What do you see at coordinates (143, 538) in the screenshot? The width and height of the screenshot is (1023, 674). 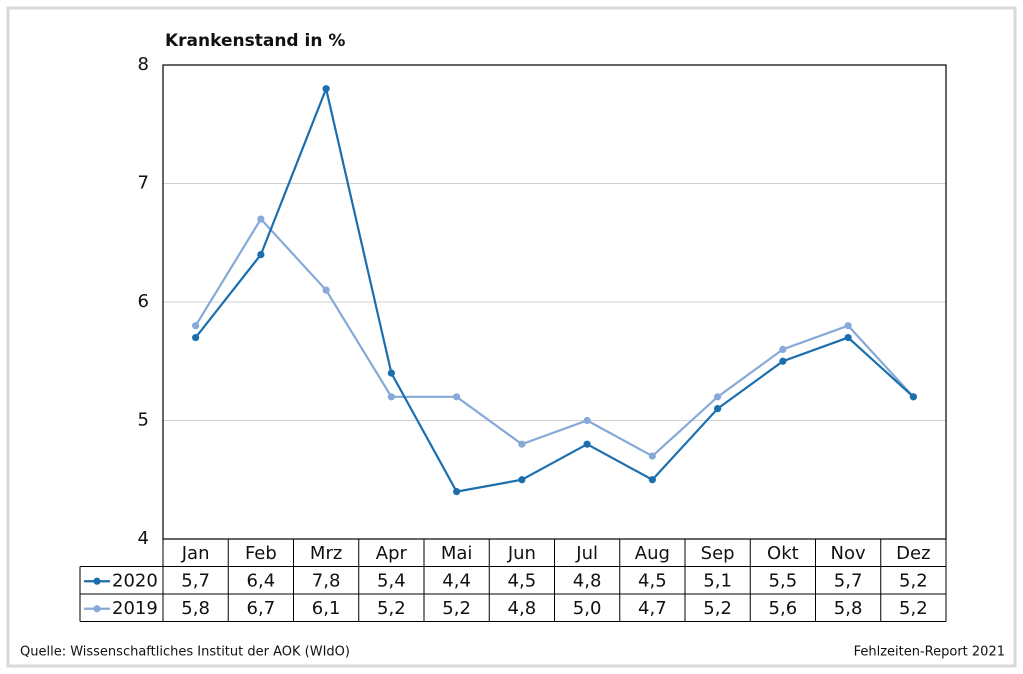 I see `y-tick-label: 4` at bounding box center [143, 538].